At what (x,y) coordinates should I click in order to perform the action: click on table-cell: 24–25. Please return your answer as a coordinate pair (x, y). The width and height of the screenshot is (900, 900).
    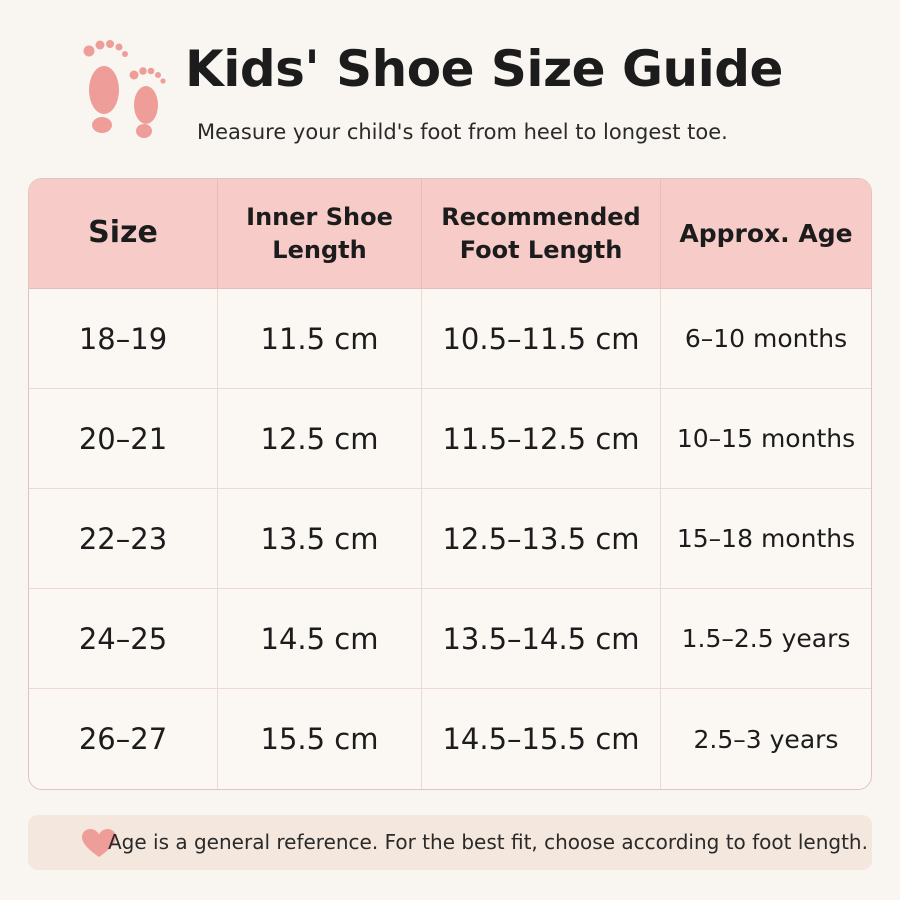
    Looking at the image, I should click on (123, 639).